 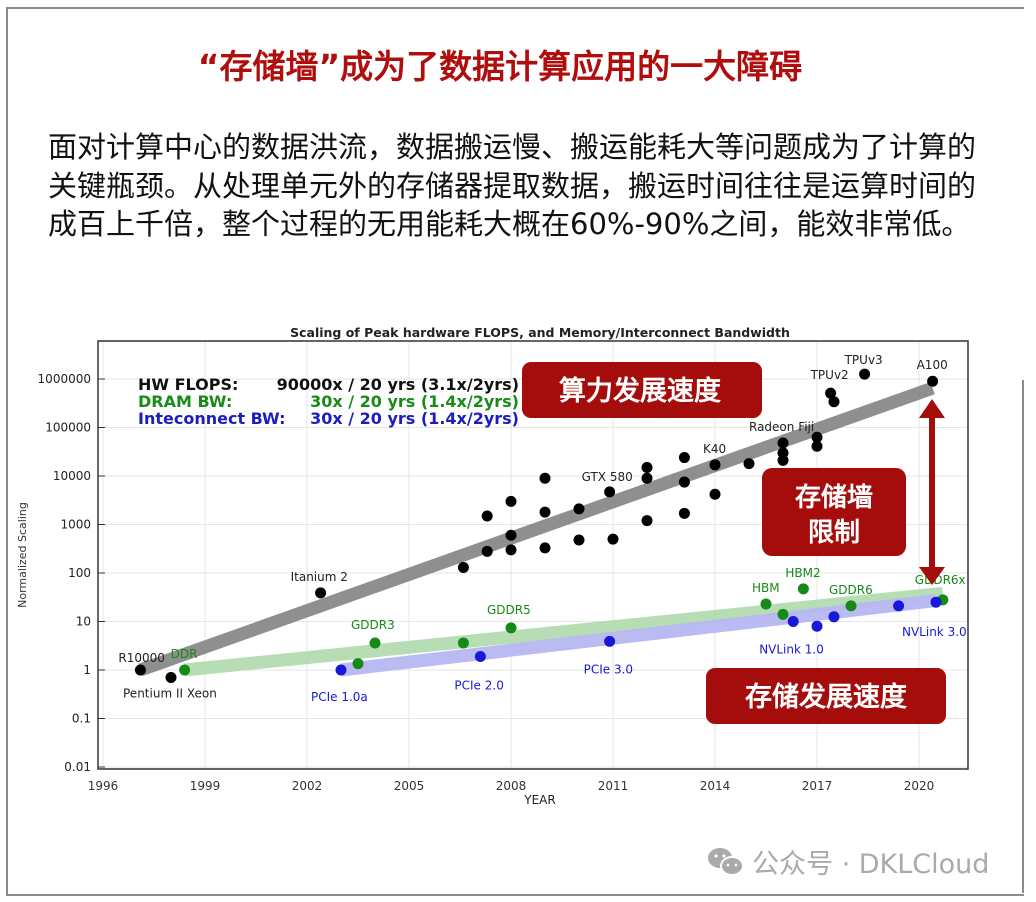 What do you see at coordinates (500, 66) in the screenshot?
I see `slide-title: “存储墙”成为了数据计算应用的一大障碍` at bounding box center [500, 66].